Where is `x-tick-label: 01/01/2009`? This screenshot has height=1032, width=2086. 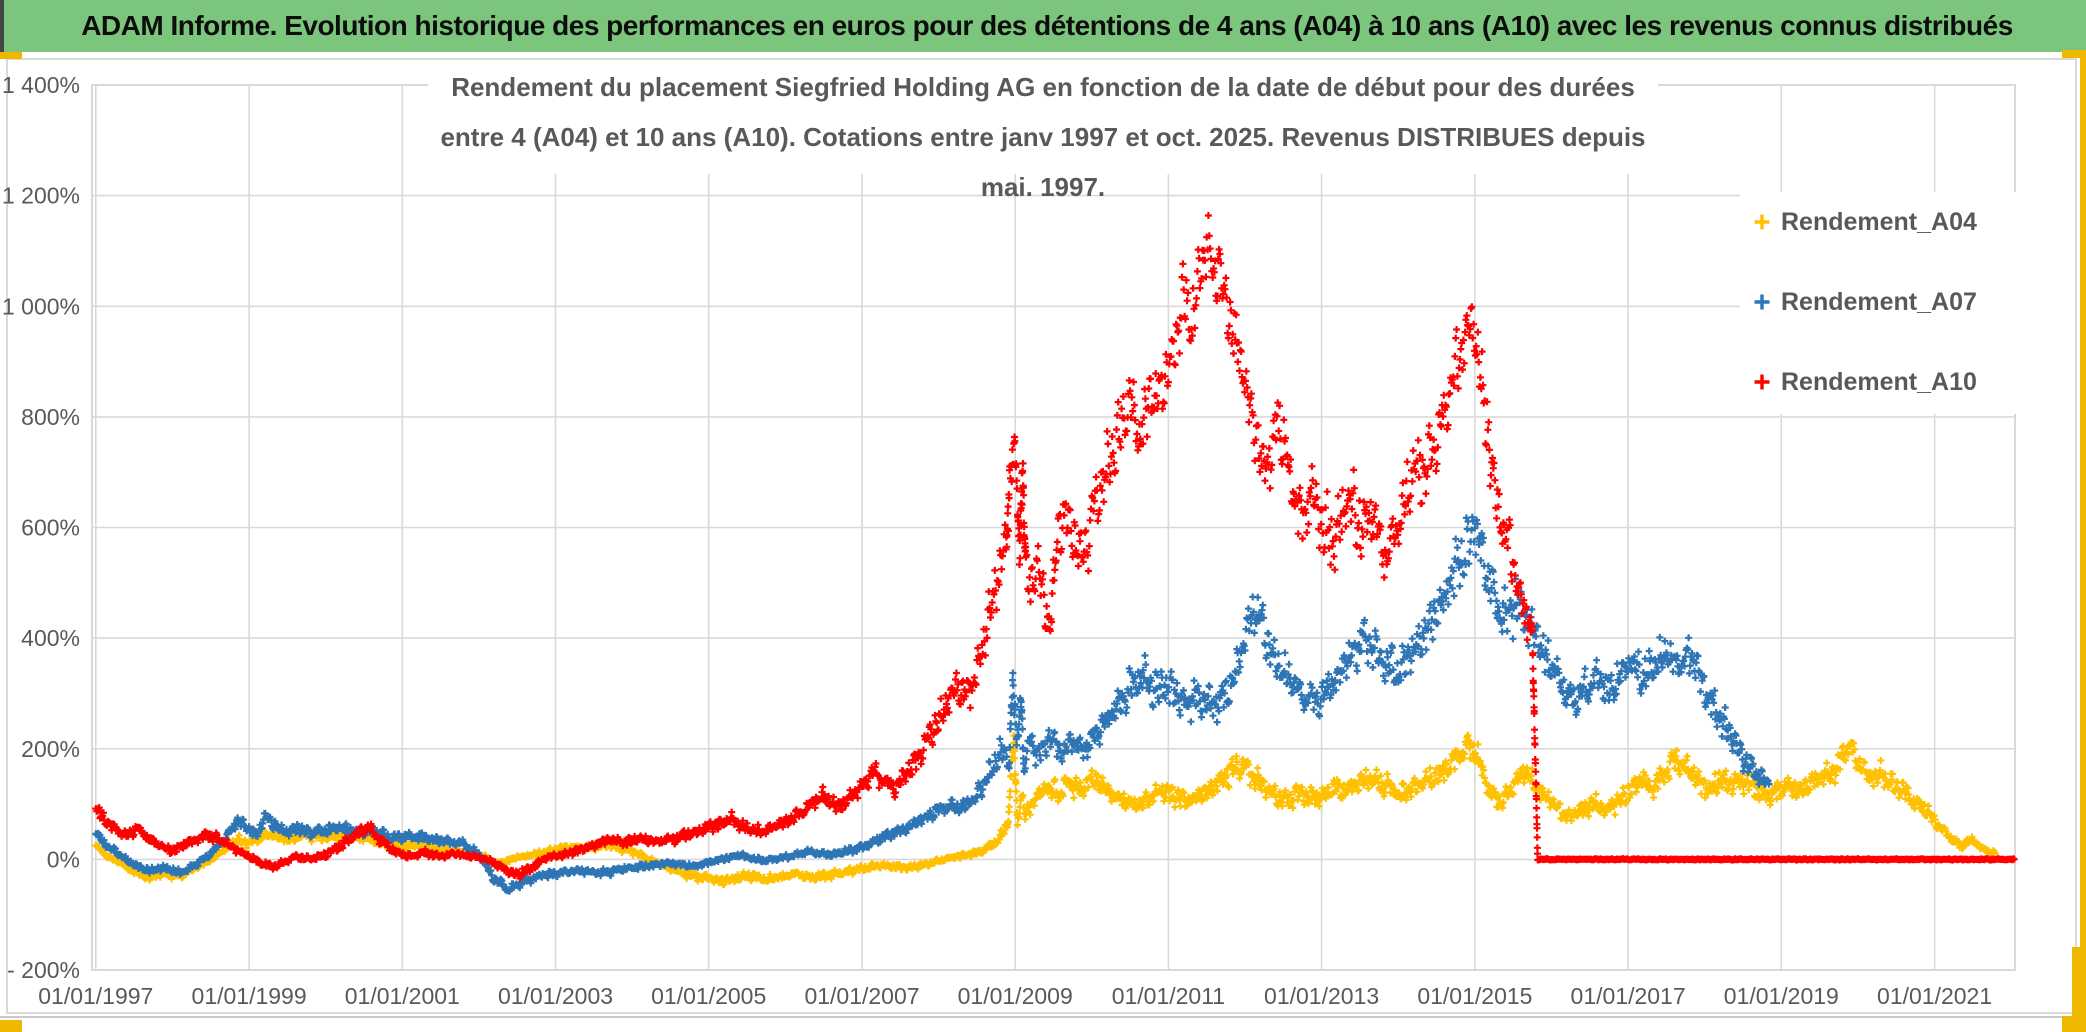
x-tick-label: 01/01/2009 is located at coordinates (1015, 996).